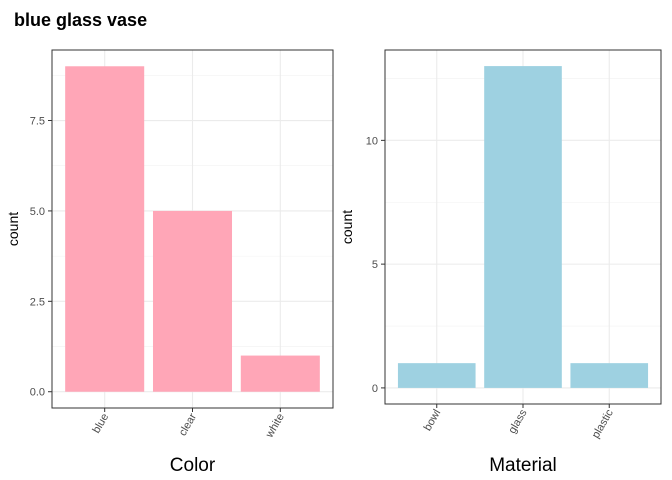 The width and height of the screenshot is (672, 480). I want to click on bar-bowl, so click(436, 375).